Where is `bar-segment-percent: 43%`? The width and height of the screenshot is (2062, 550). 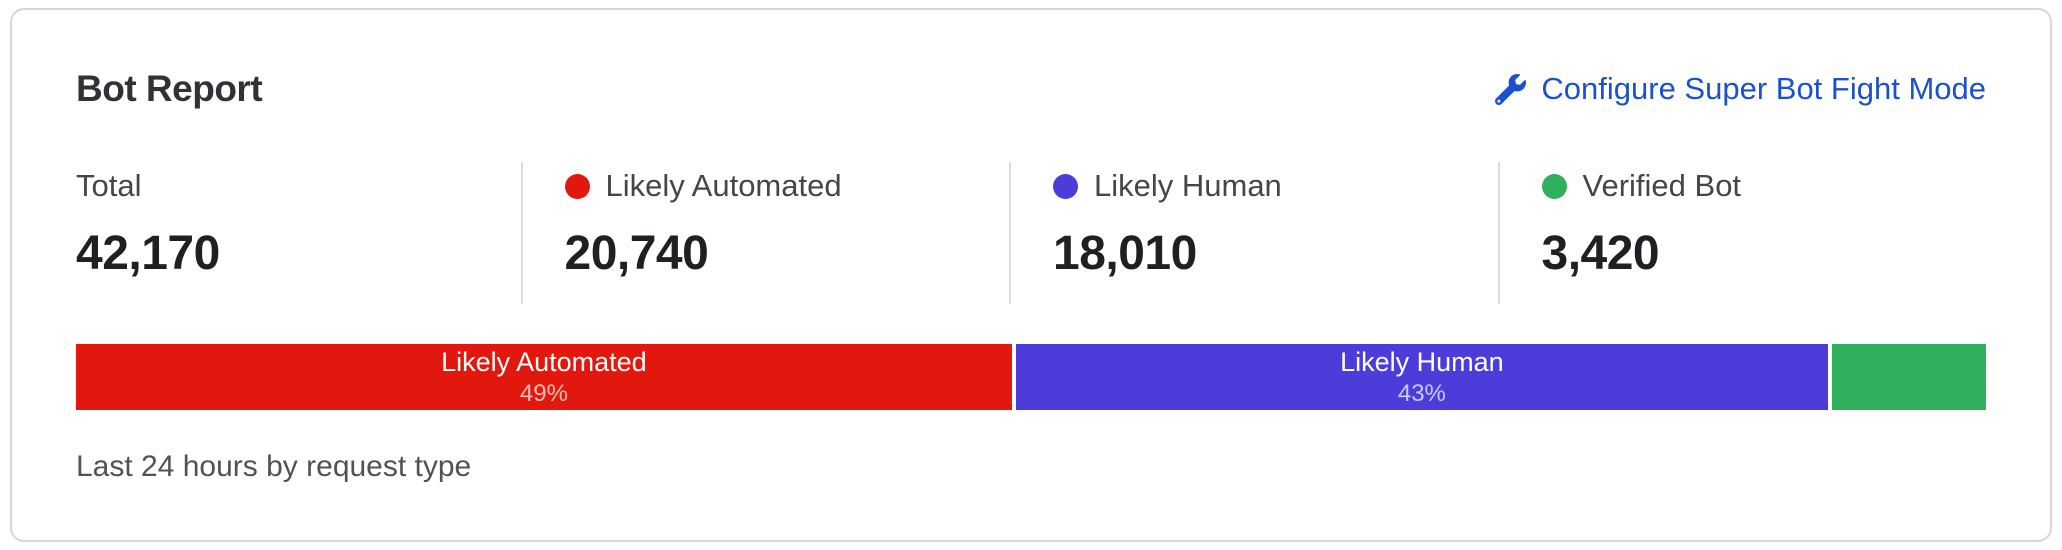
bar-segment-percent: 43% is located at coordinates (1421, 393).